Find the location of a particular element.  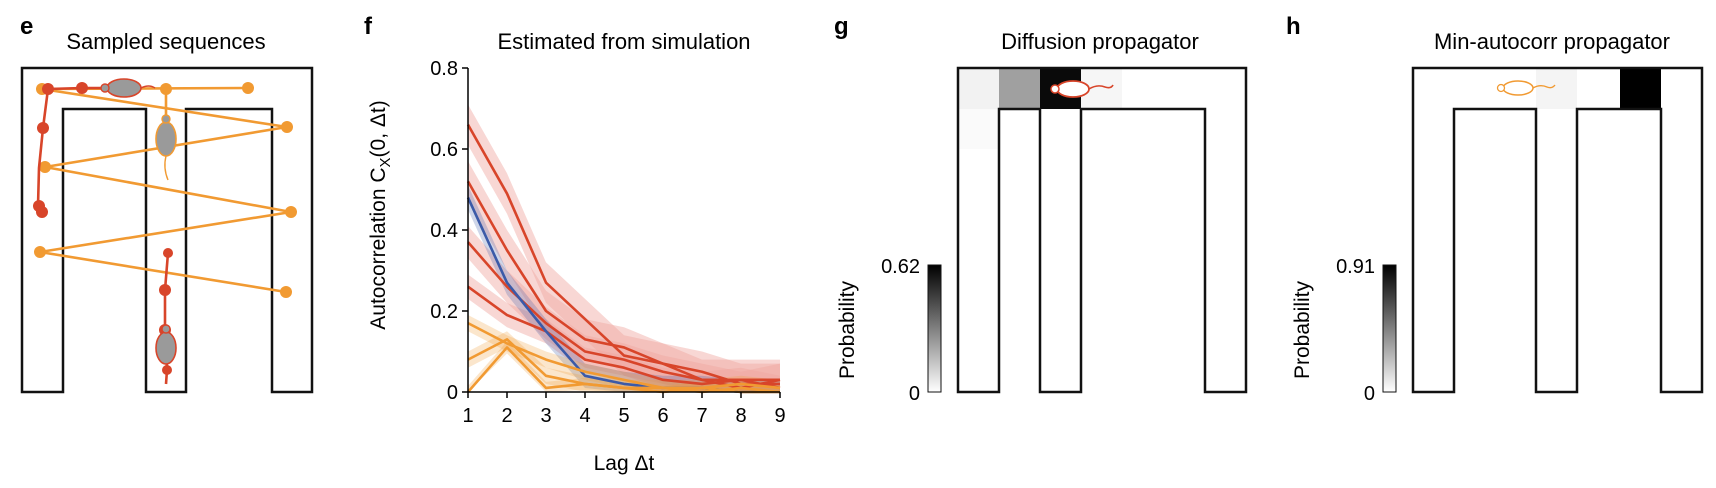

chart-title: Estimated from simulation is located at coordinates (623, 41).